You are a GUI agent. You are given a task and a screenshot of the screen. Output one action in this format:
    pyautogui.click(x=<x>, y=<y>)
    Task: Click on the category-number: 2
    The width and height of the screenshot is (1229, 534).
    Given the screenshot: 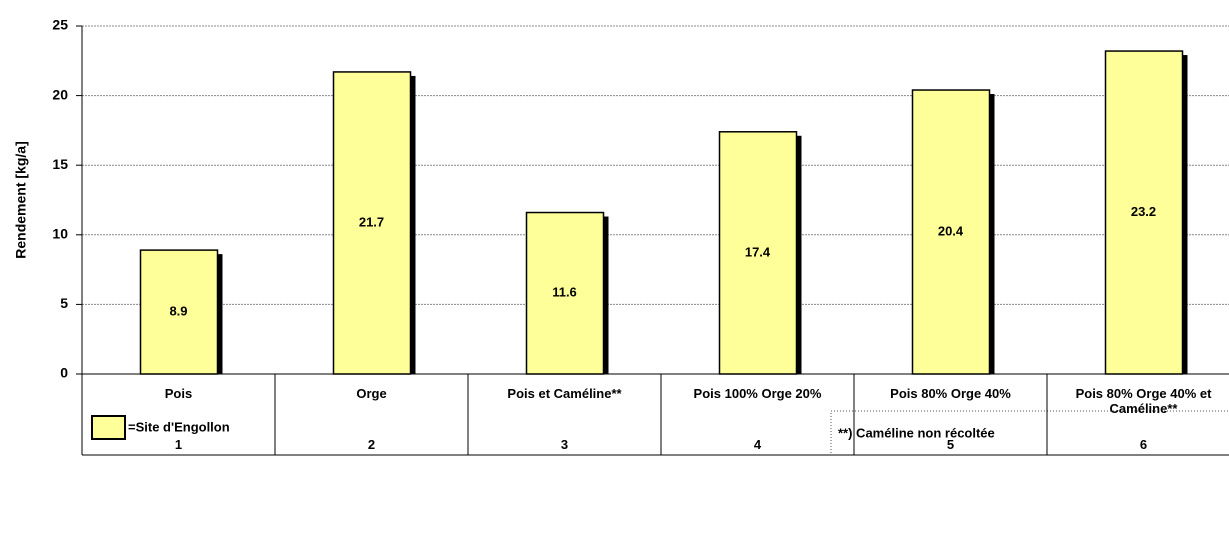 What is the action you would take?
    pyautogui.click(x=371, y=444)
    